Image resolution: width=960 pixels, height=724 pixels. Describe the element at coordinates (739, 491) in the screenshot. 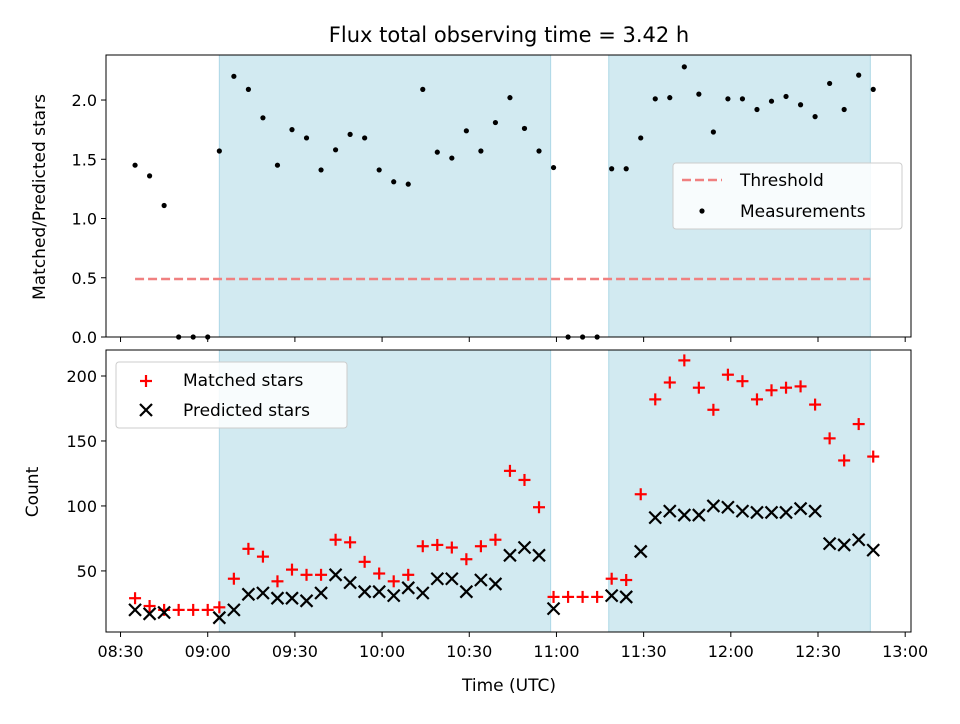

I see `bottom-observing-band` at that location.